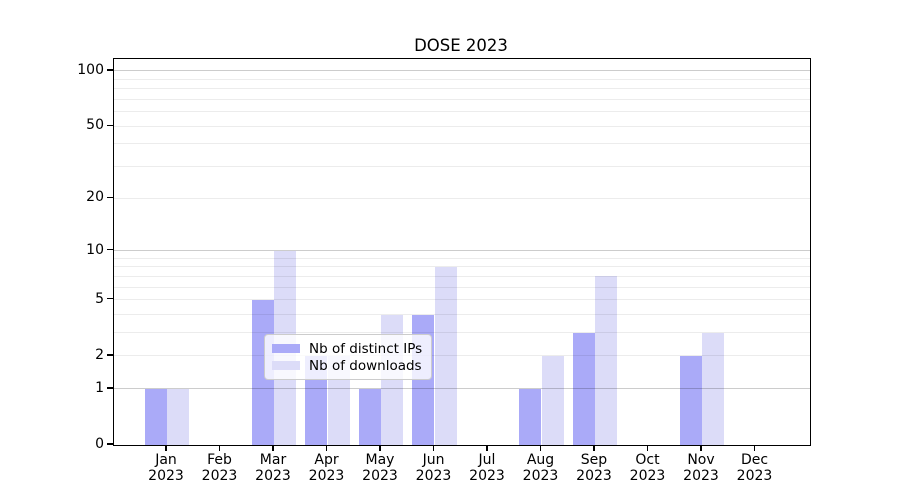  What do you see at coordinates (594, 460) in the screenshot?
I see `x-tick-label-month: Sep` at bounding box center [594, 460].